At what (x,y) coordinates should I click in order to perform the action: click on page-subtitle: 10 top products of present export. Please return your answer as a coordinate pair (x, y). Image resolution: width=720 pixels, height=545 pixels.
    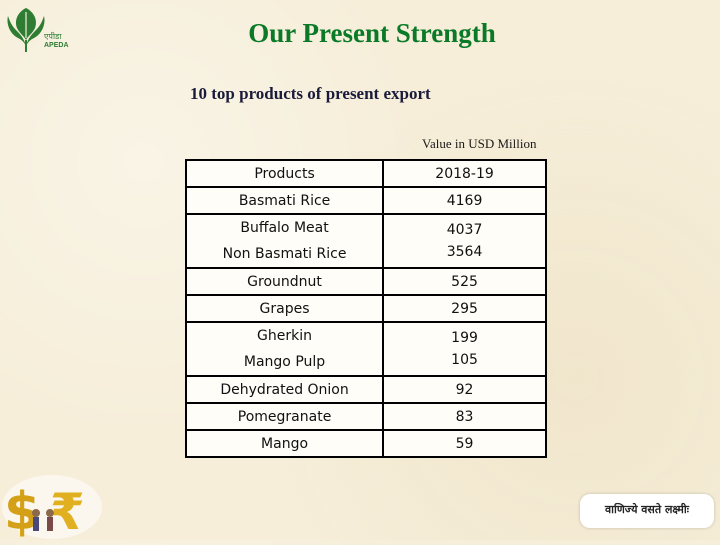
    Looking at the image, I should click on (310, 93).